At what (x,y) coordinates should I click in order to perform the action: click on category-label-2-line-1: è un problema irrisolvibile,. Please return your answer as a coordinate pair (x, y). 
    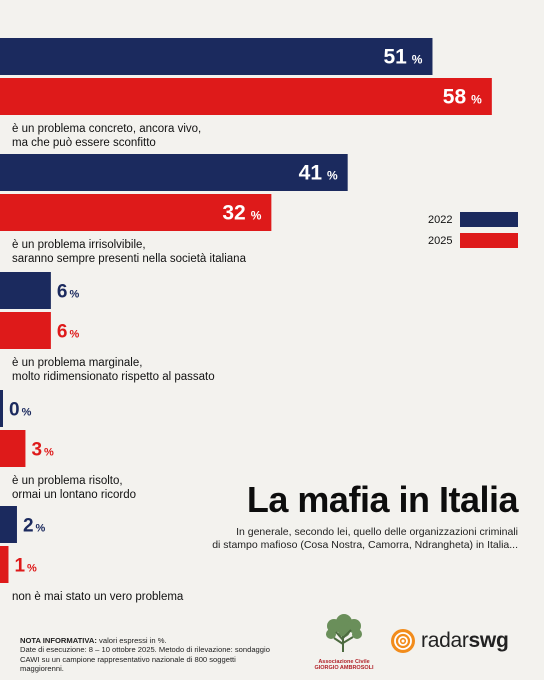
    Looking at the image, I should click on (79, 245).